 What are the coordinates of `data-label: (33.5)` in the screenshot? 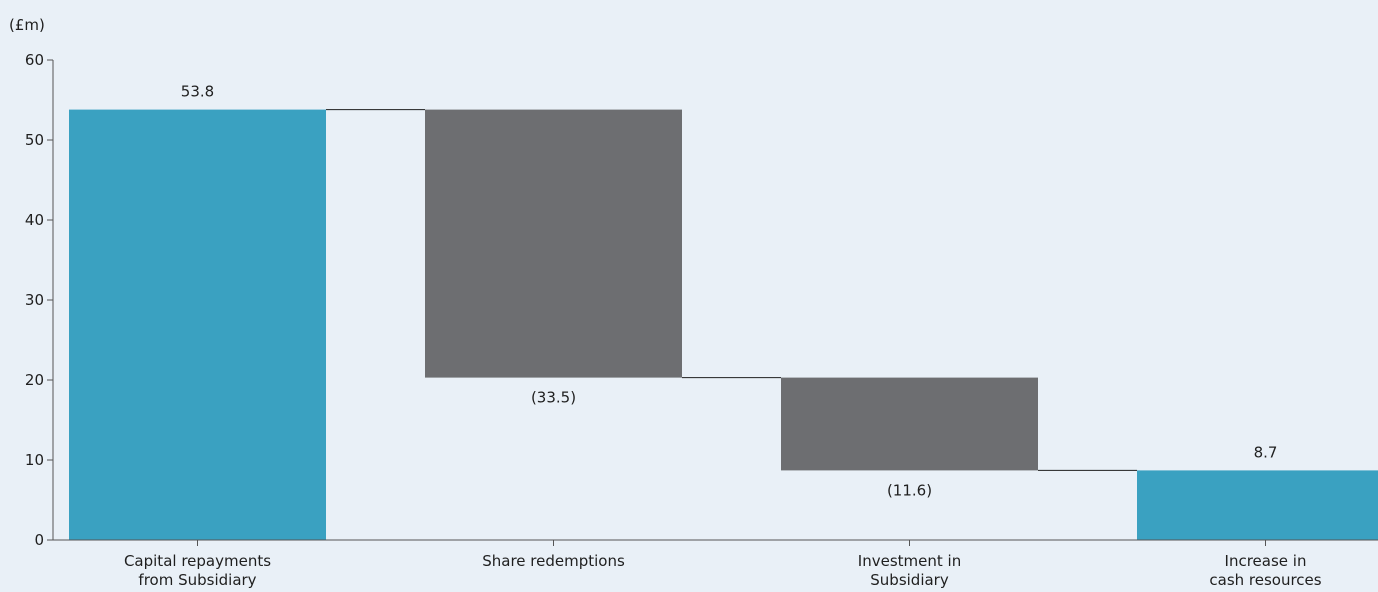 It's located at (553, 398).